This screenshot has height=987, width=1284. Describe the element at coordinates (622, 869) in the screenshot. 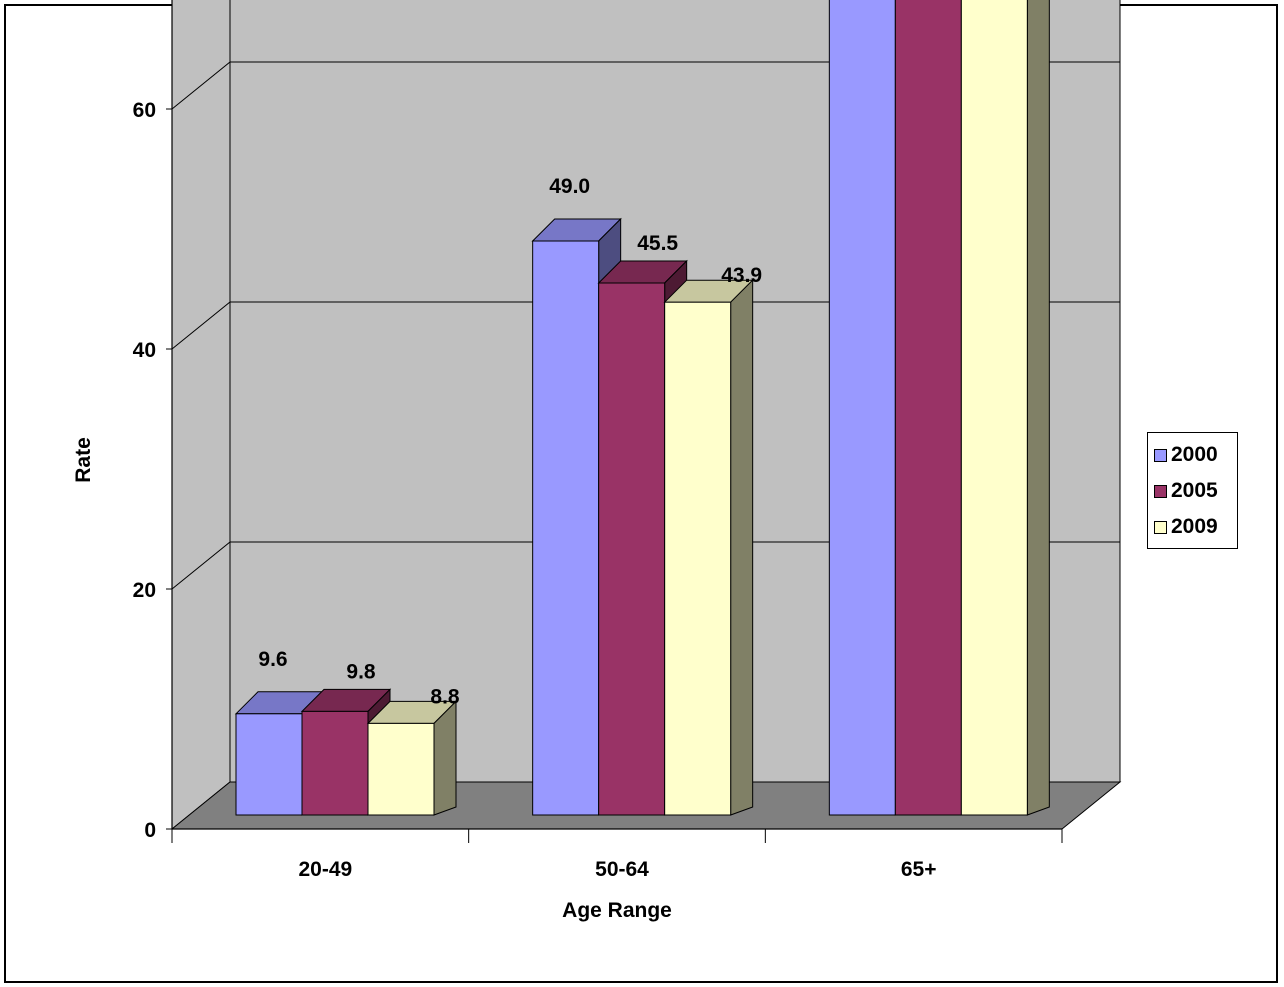

I see `x-tick-label: 50-64` at that location.